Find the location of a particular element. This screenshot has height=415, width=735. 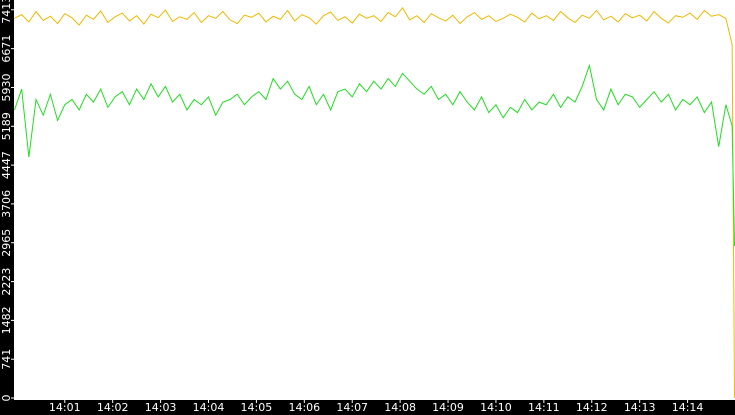

x-tick-label: 14:14 is located at coordinates (688, 407).